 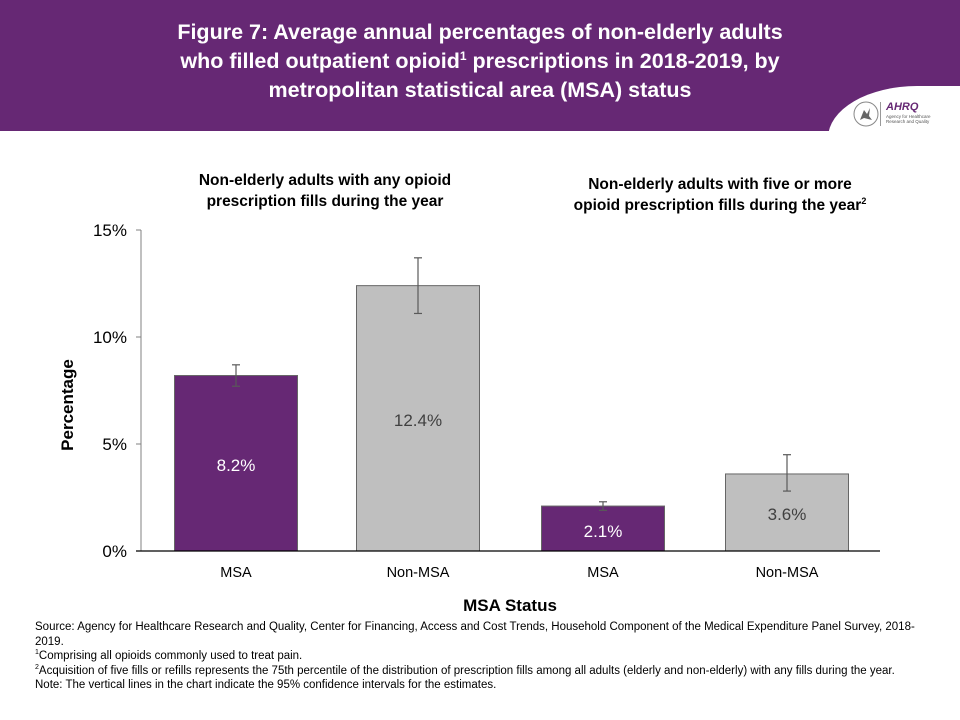 What do you see at coordinates (110, 230) in the screenshot?
I see `y-tick-label: 15%` at bounding box center [110, 230].